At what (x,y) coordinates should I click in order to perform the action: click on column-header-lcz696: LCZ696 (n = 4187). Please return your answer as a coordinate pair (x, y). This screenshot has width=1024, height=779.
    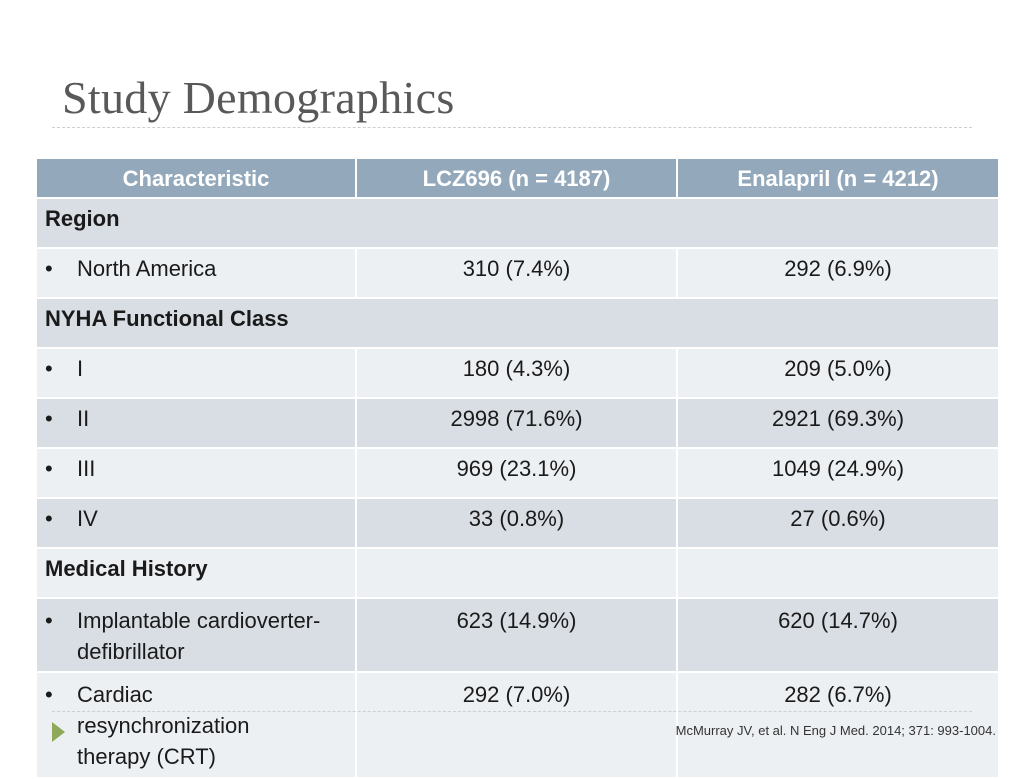
    Looking at the image, I should click on (516, 178).